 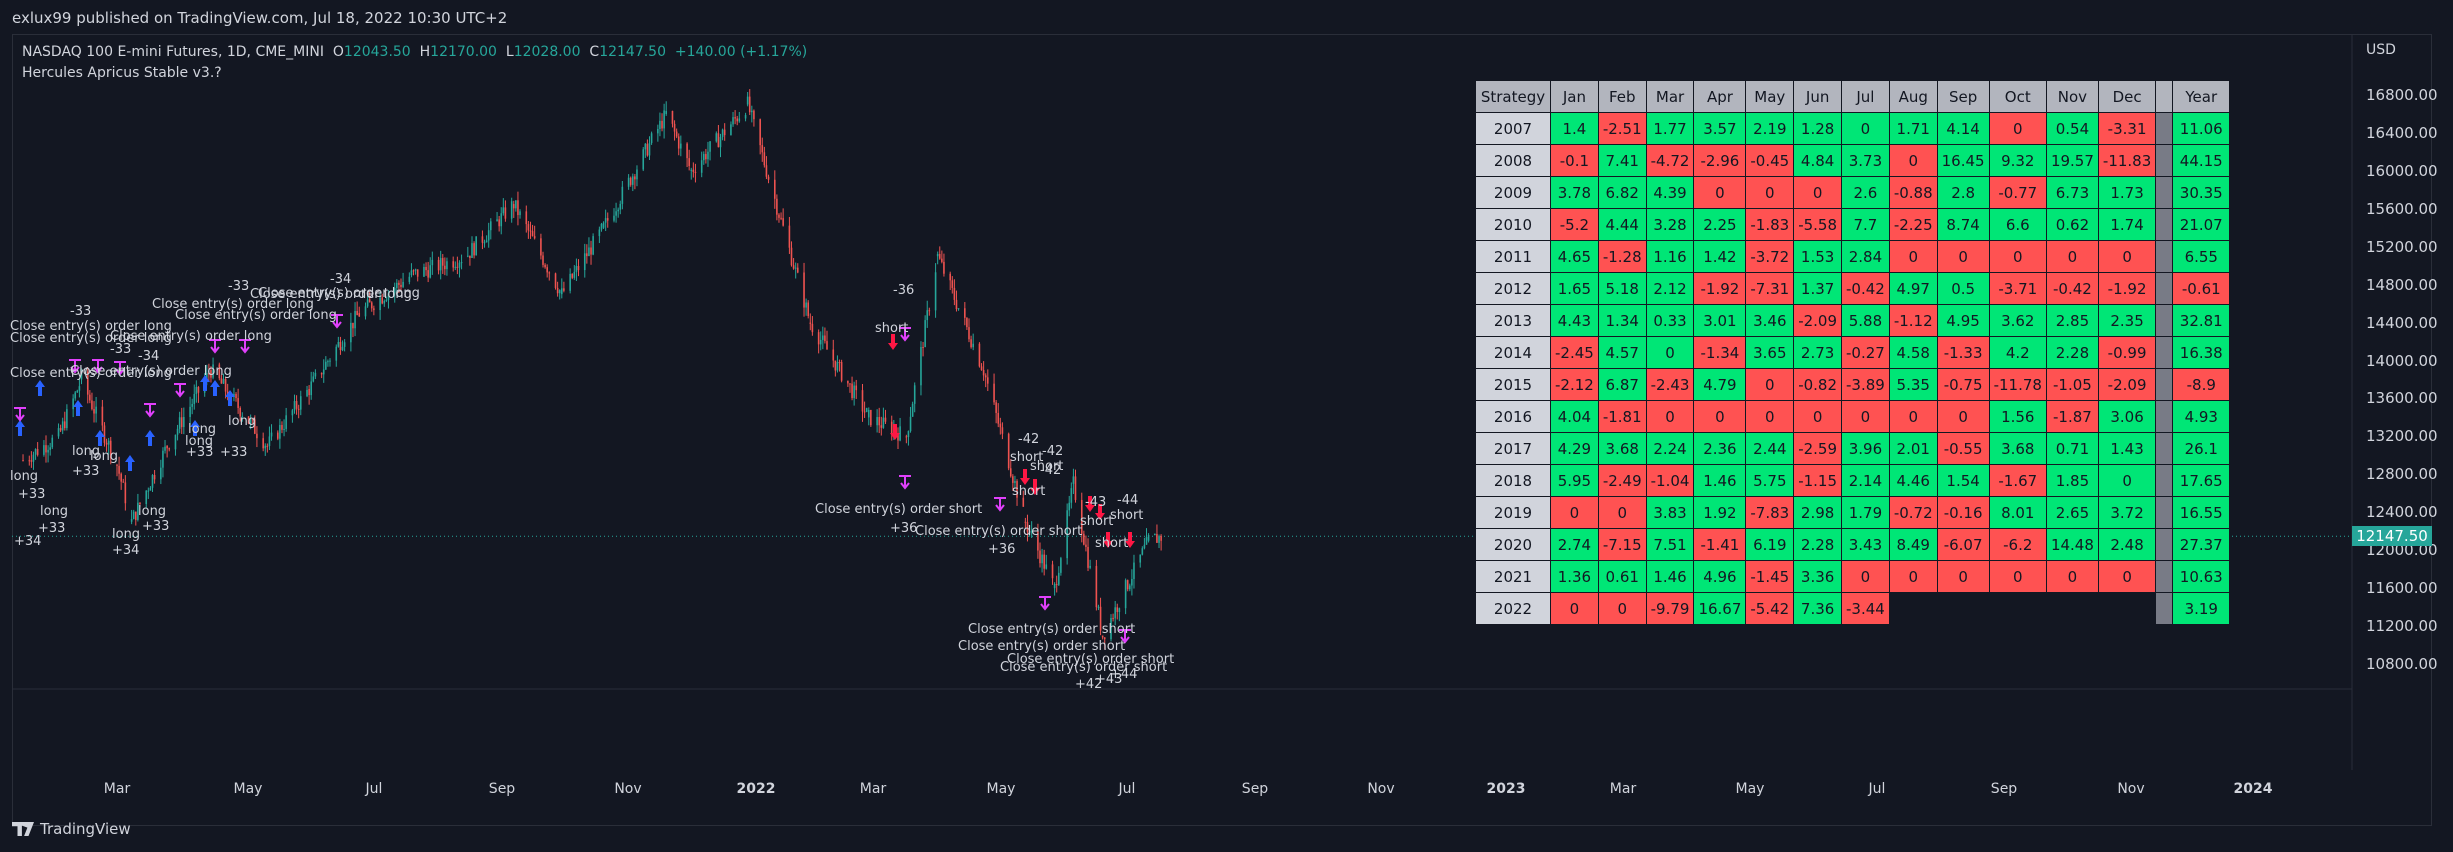 What do you see at coordinates (1670, 448) in the screenshot?
I see `month-cell: 2.24` at bounding box center [1670, 448].